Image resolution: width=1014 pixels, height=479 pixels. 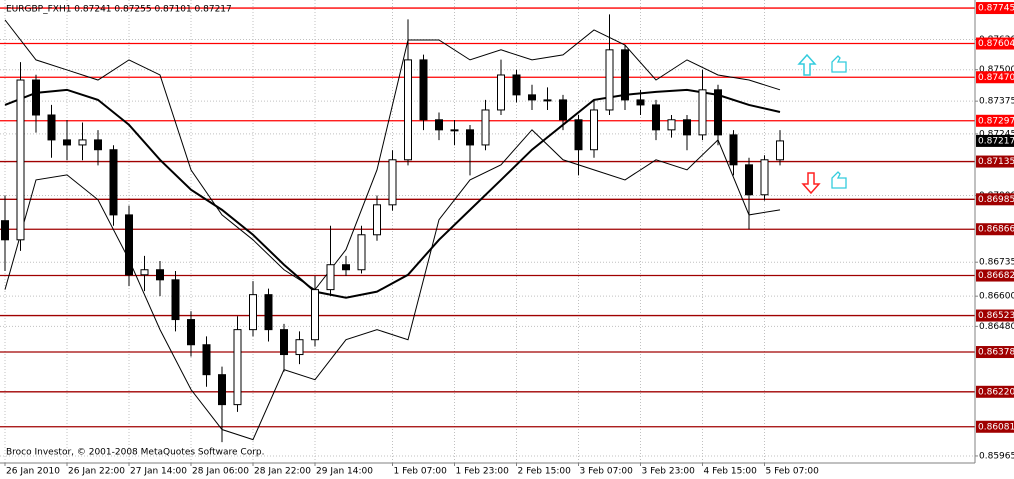 I want to click on x-tick-label: 2 Feb 15:00, so click(x=545, y=472).